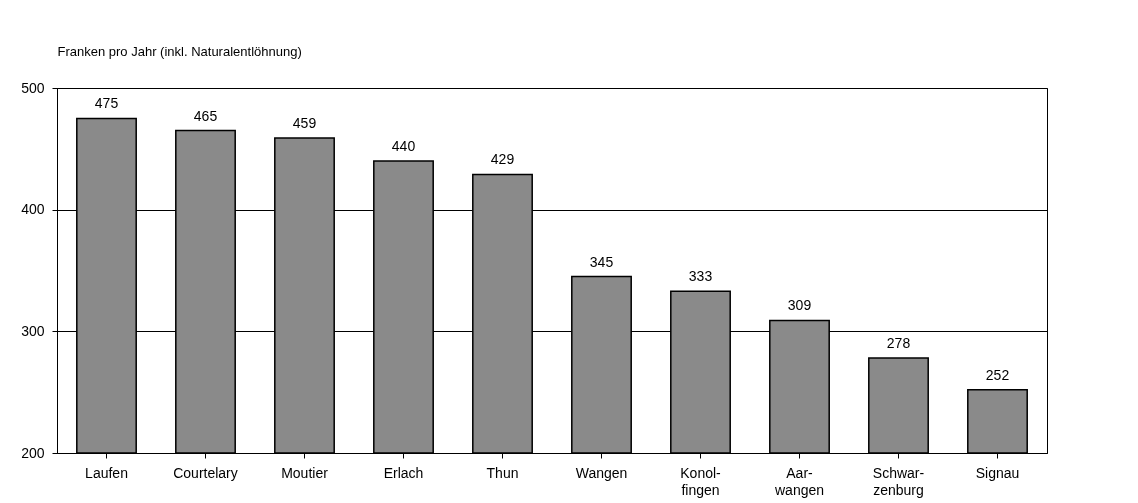 The width and height of the screenshot is (1138, 503). I want to click on data-label: 333, so click(700, 276).